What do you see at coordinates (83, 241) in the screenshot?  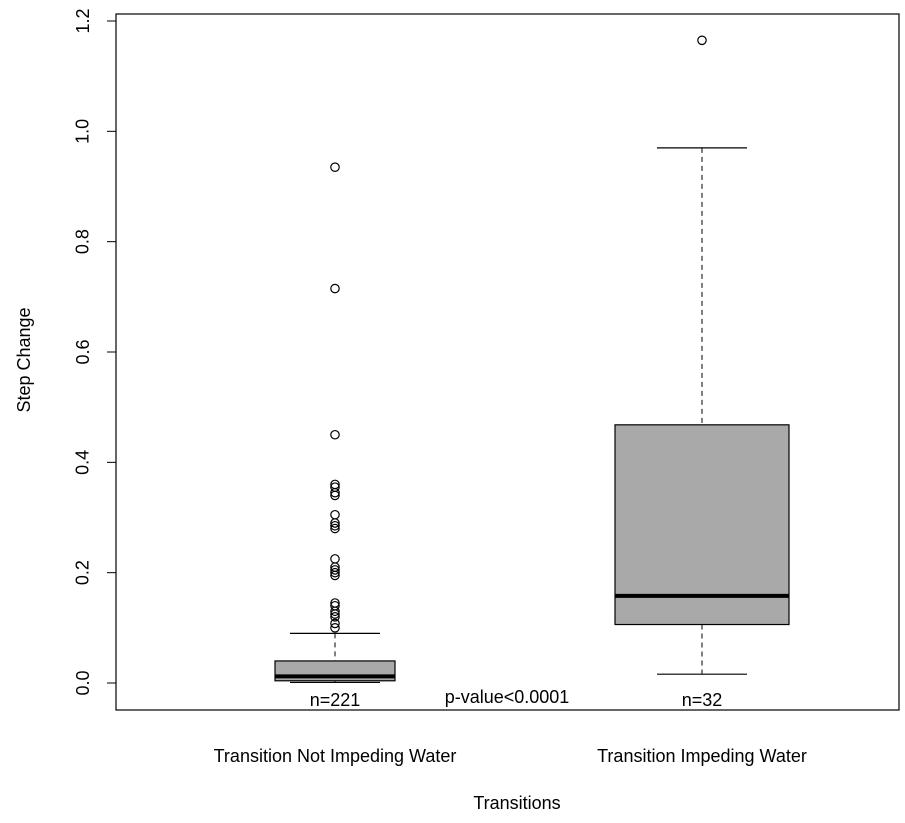 I see `y-tick-label-4: 0.8` at bounding box center [83, 241].